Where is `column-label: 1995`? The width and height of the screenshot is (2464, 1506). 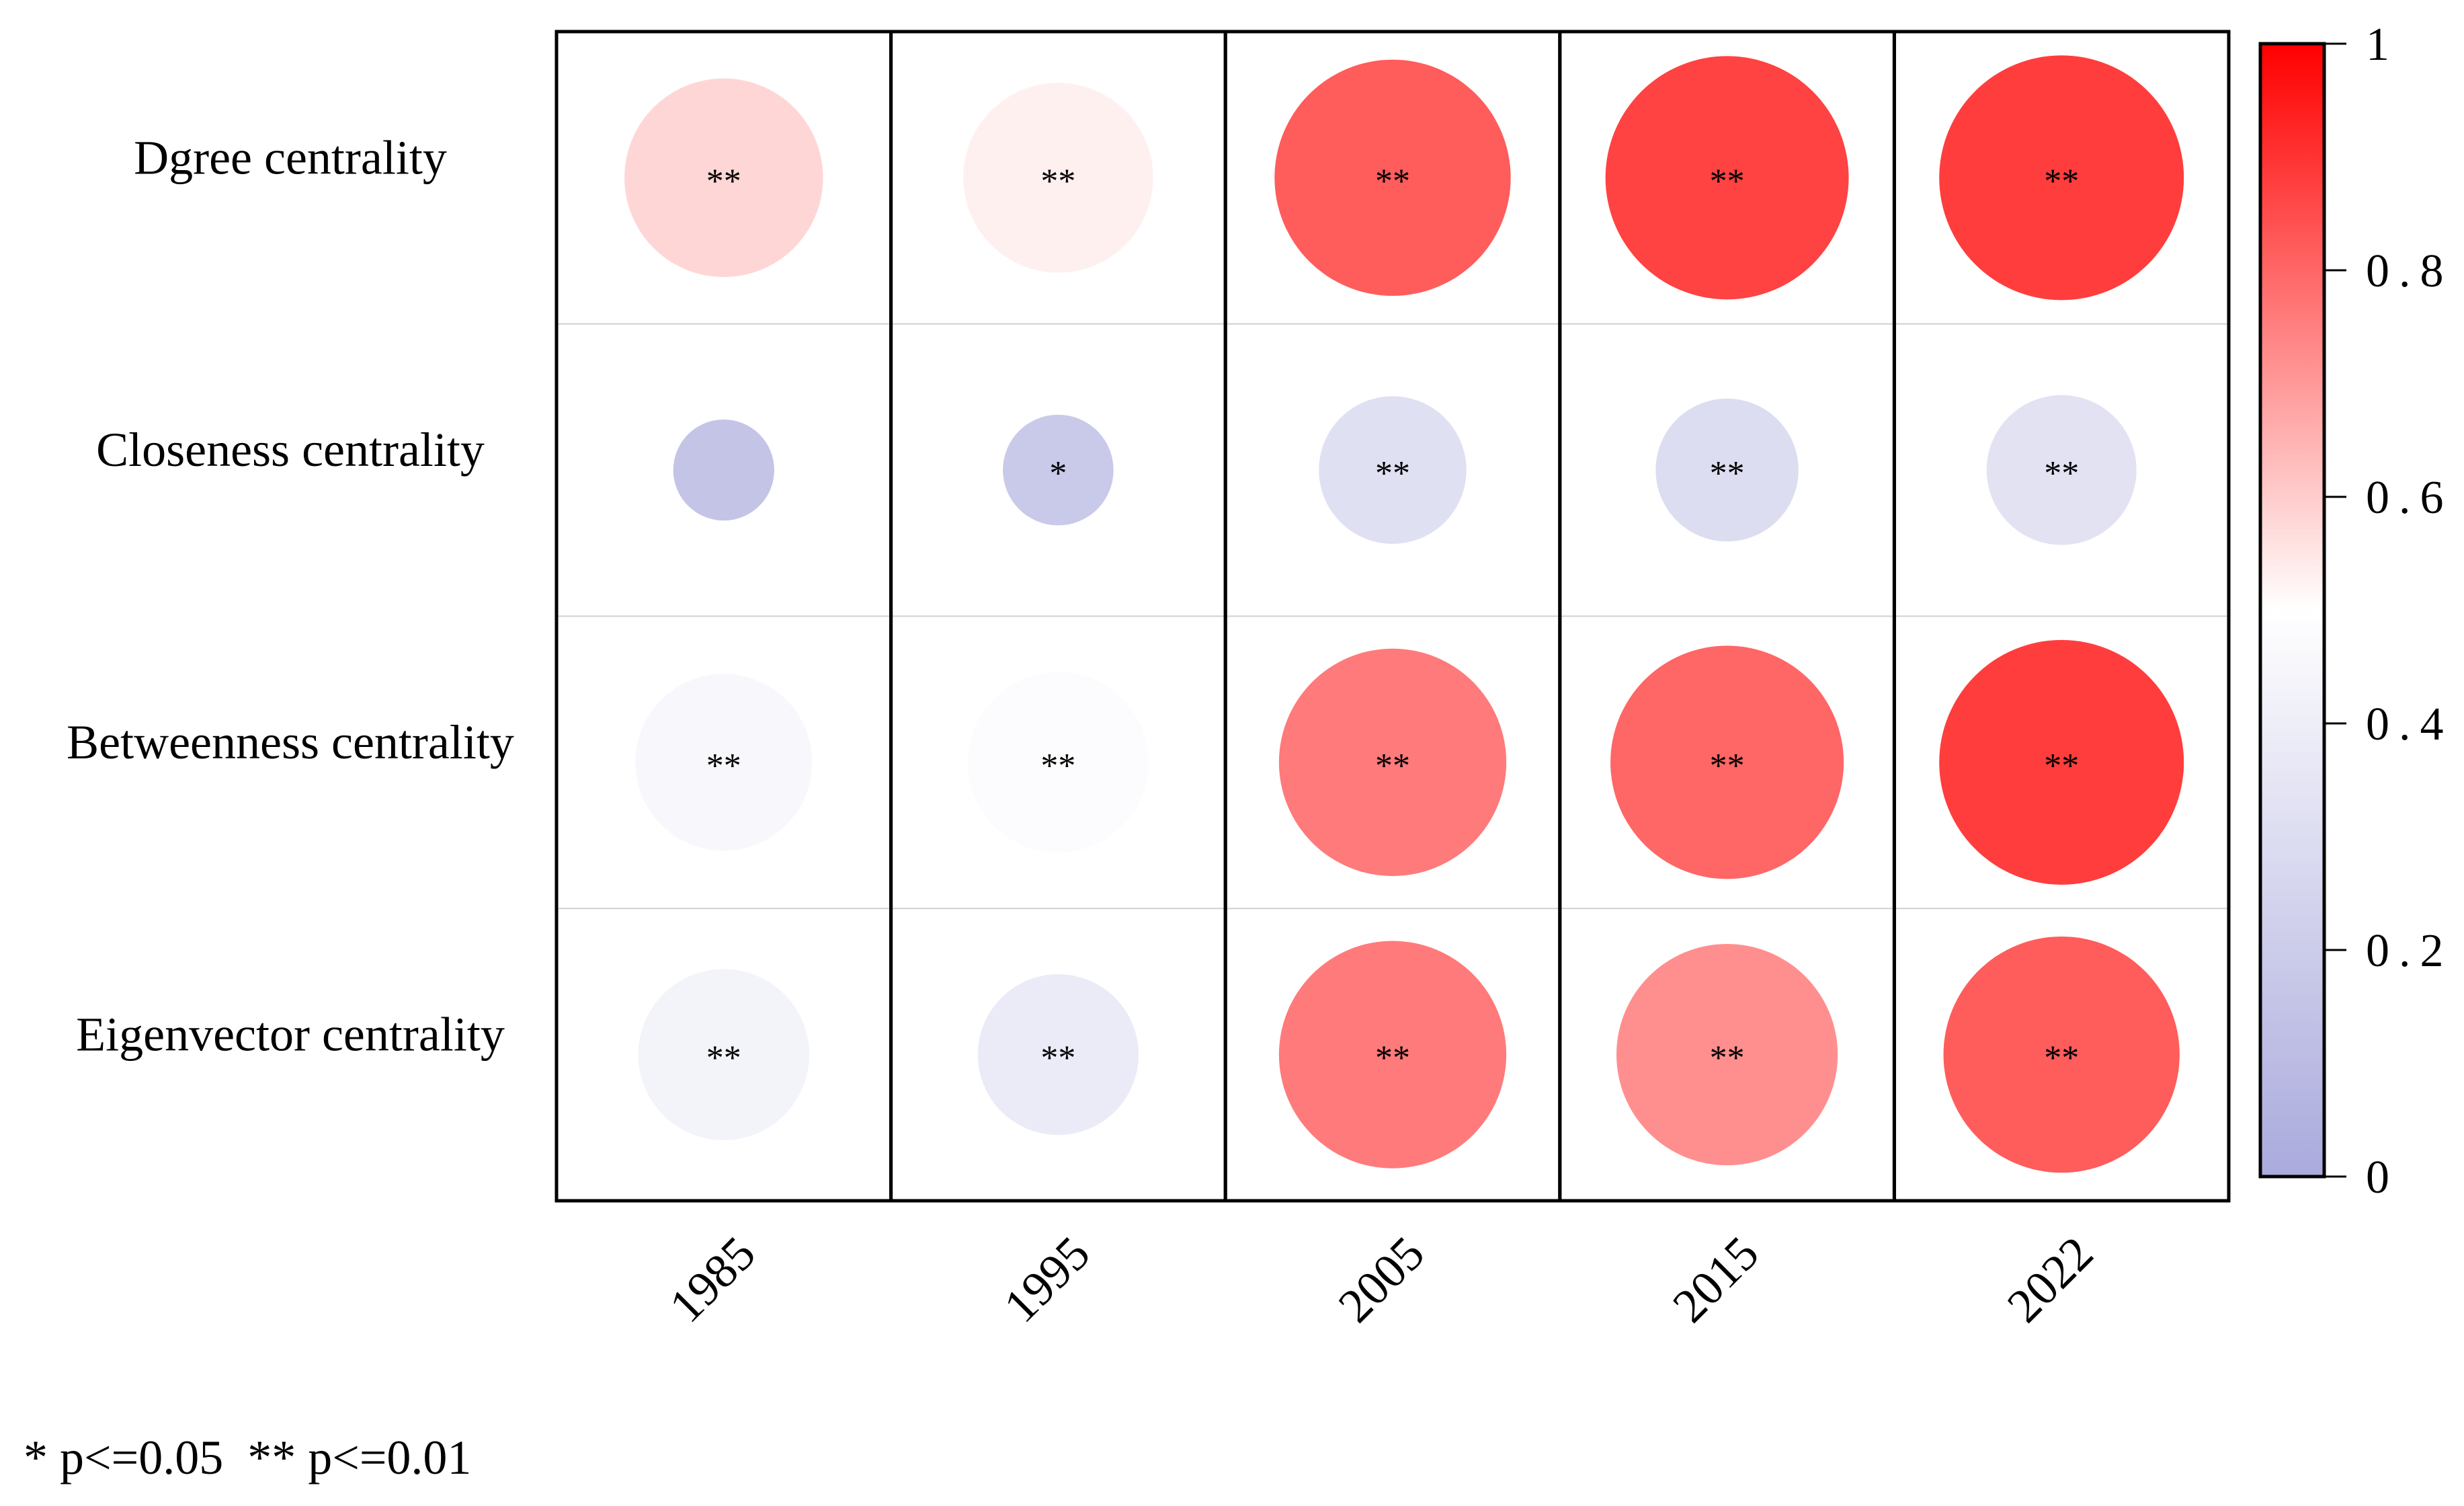
column-label: 1995 is located at coordinates (1046, 1280).